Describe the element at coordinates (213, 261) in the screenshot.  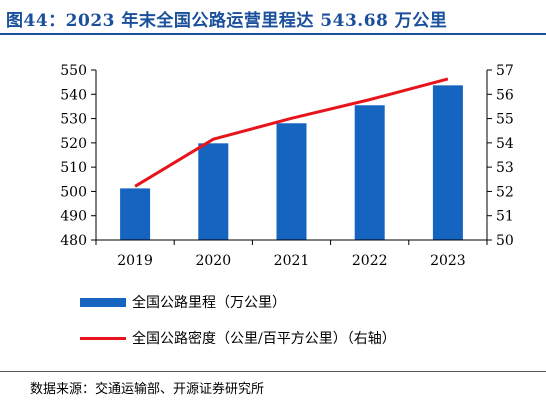
I see `x-tick-label-2020: 2020` at that location.